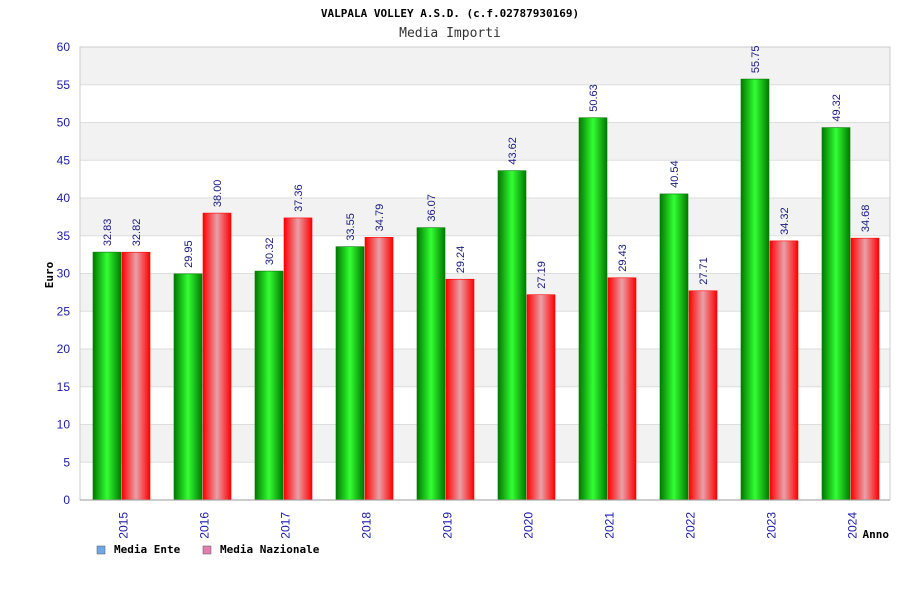 Image resolution: width=900 pixels, height=600 pixels. I want to click on x-axis-ticks: 2015 2016 2017 2018 2019 2020 2021 2022 2023 2024, so click(488, 525).